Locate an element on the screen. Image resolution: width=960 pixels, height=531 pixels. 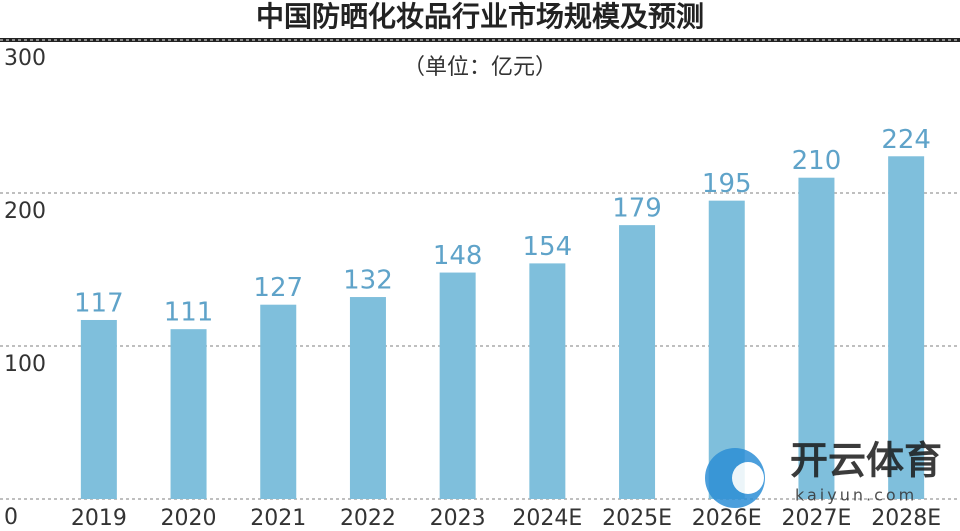
x-tick-label: 2028E is located at coordinates (906, 518).